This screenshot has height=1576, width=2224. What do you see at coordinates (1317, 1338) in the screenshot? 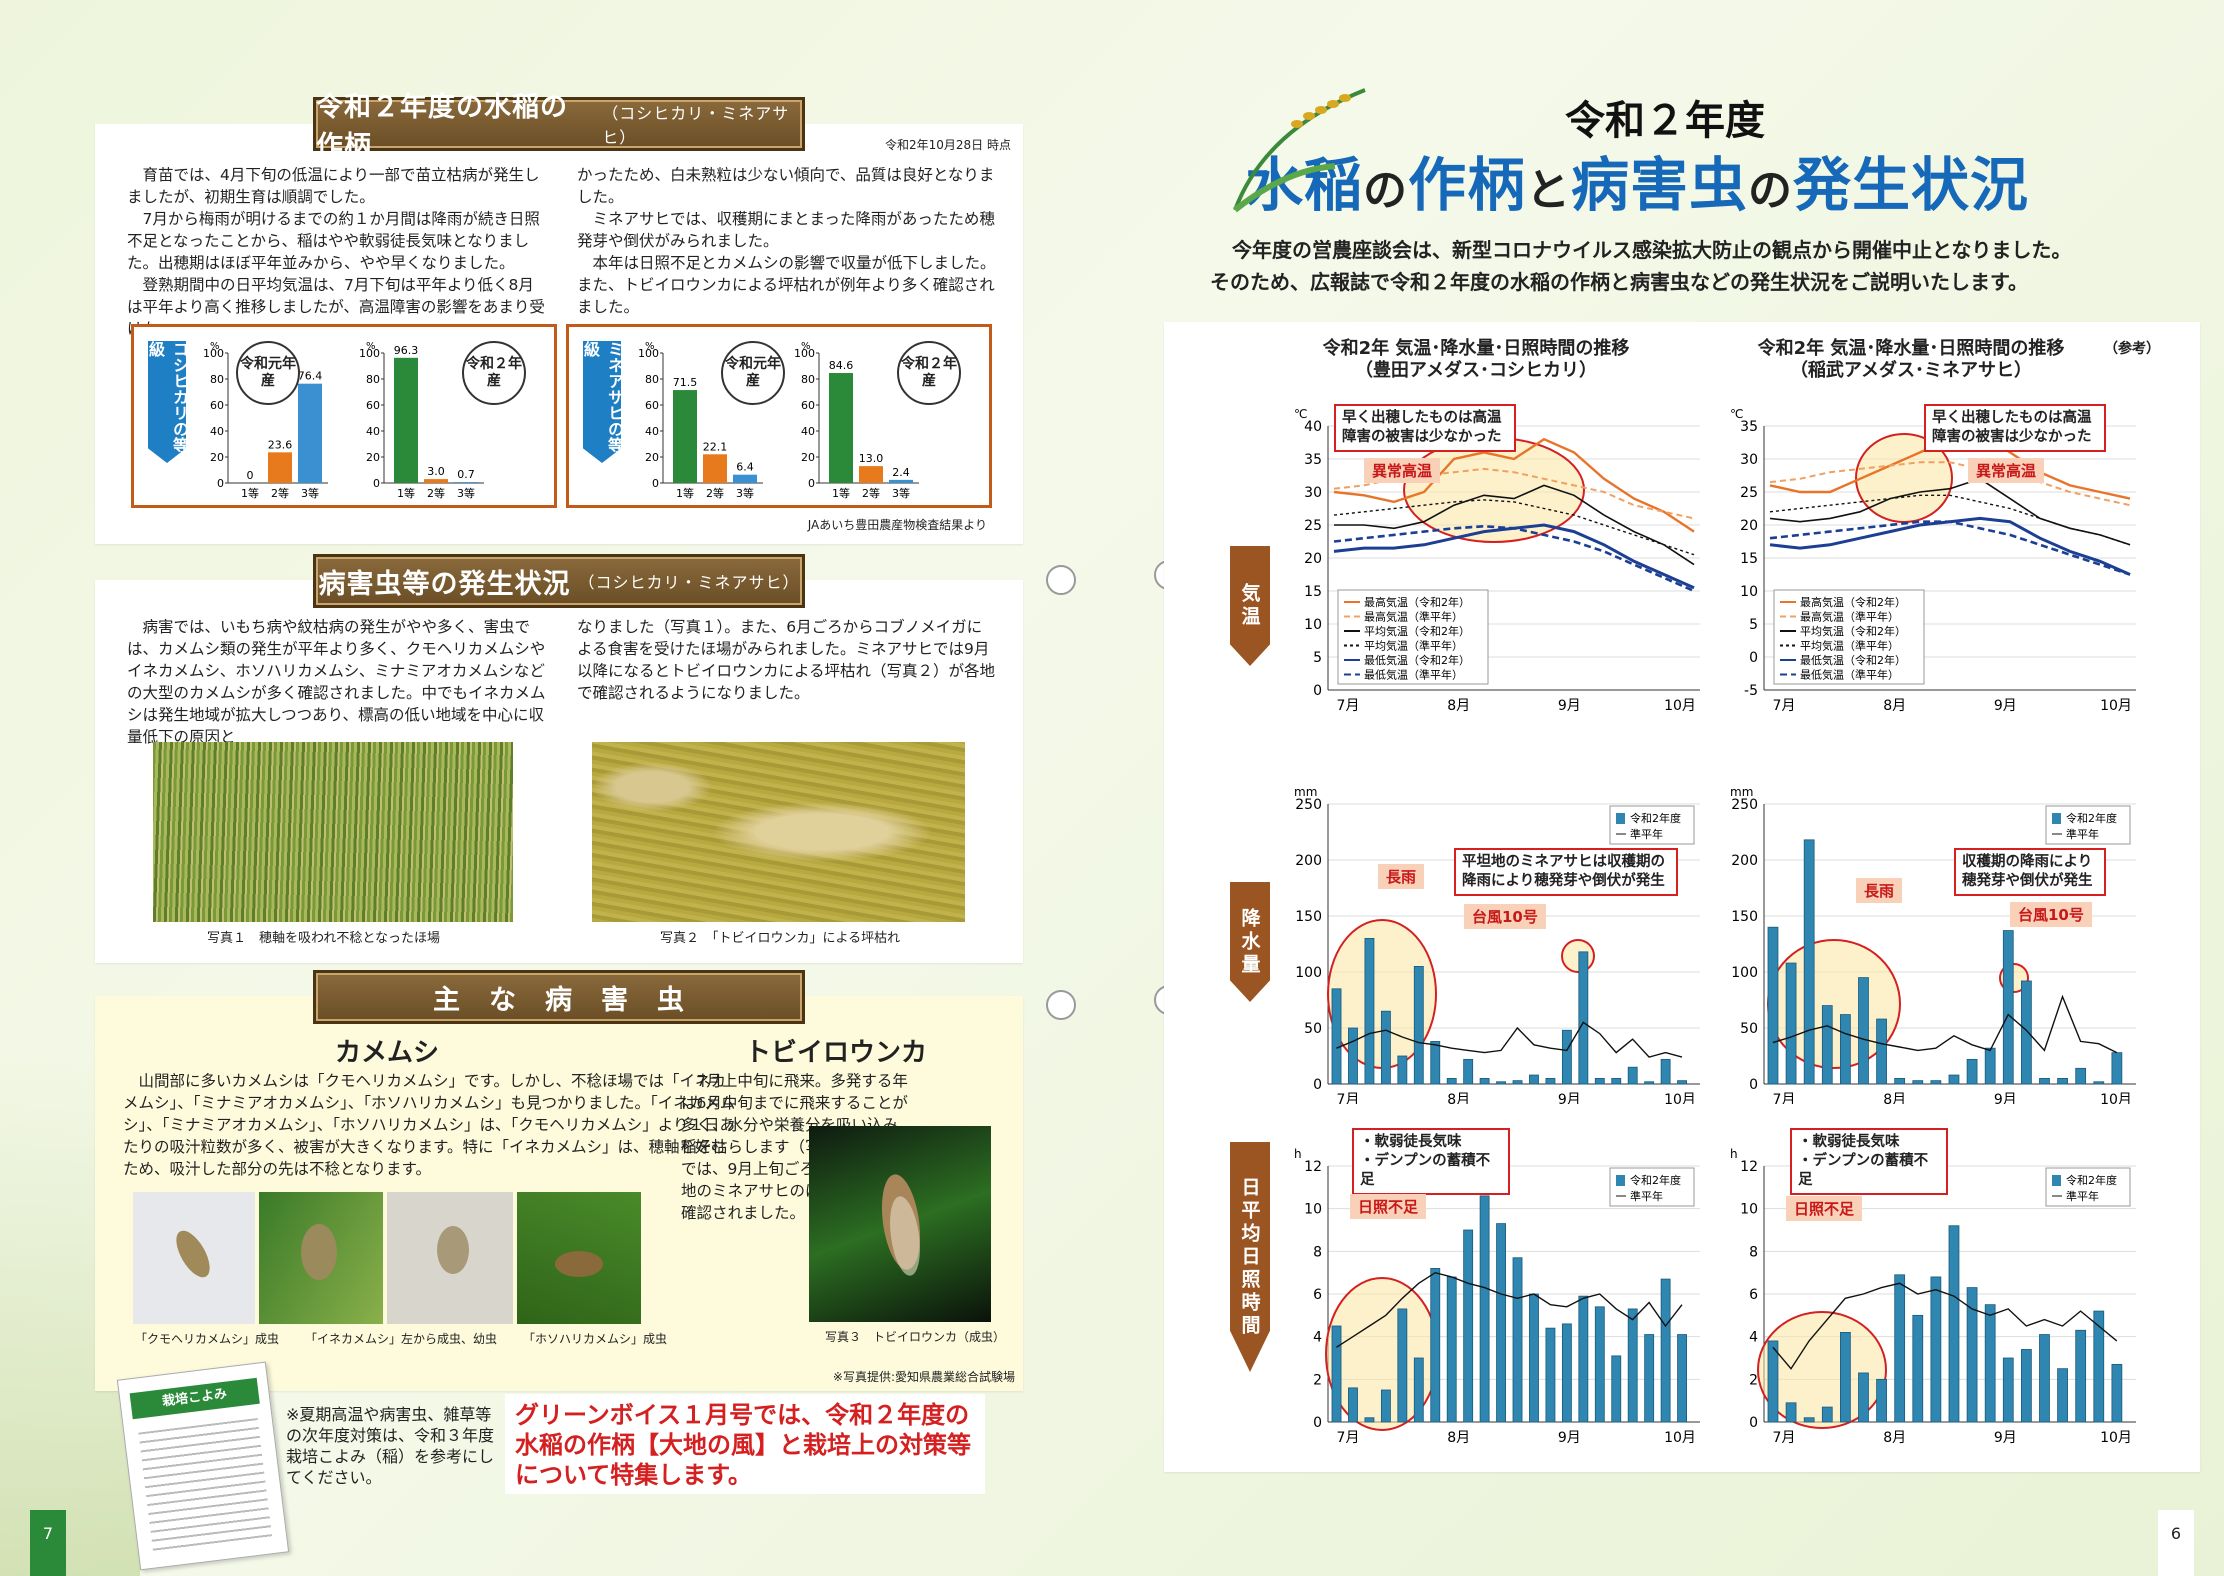
I see `y-tick-label: 4` at bounding box center [1317, 1338].